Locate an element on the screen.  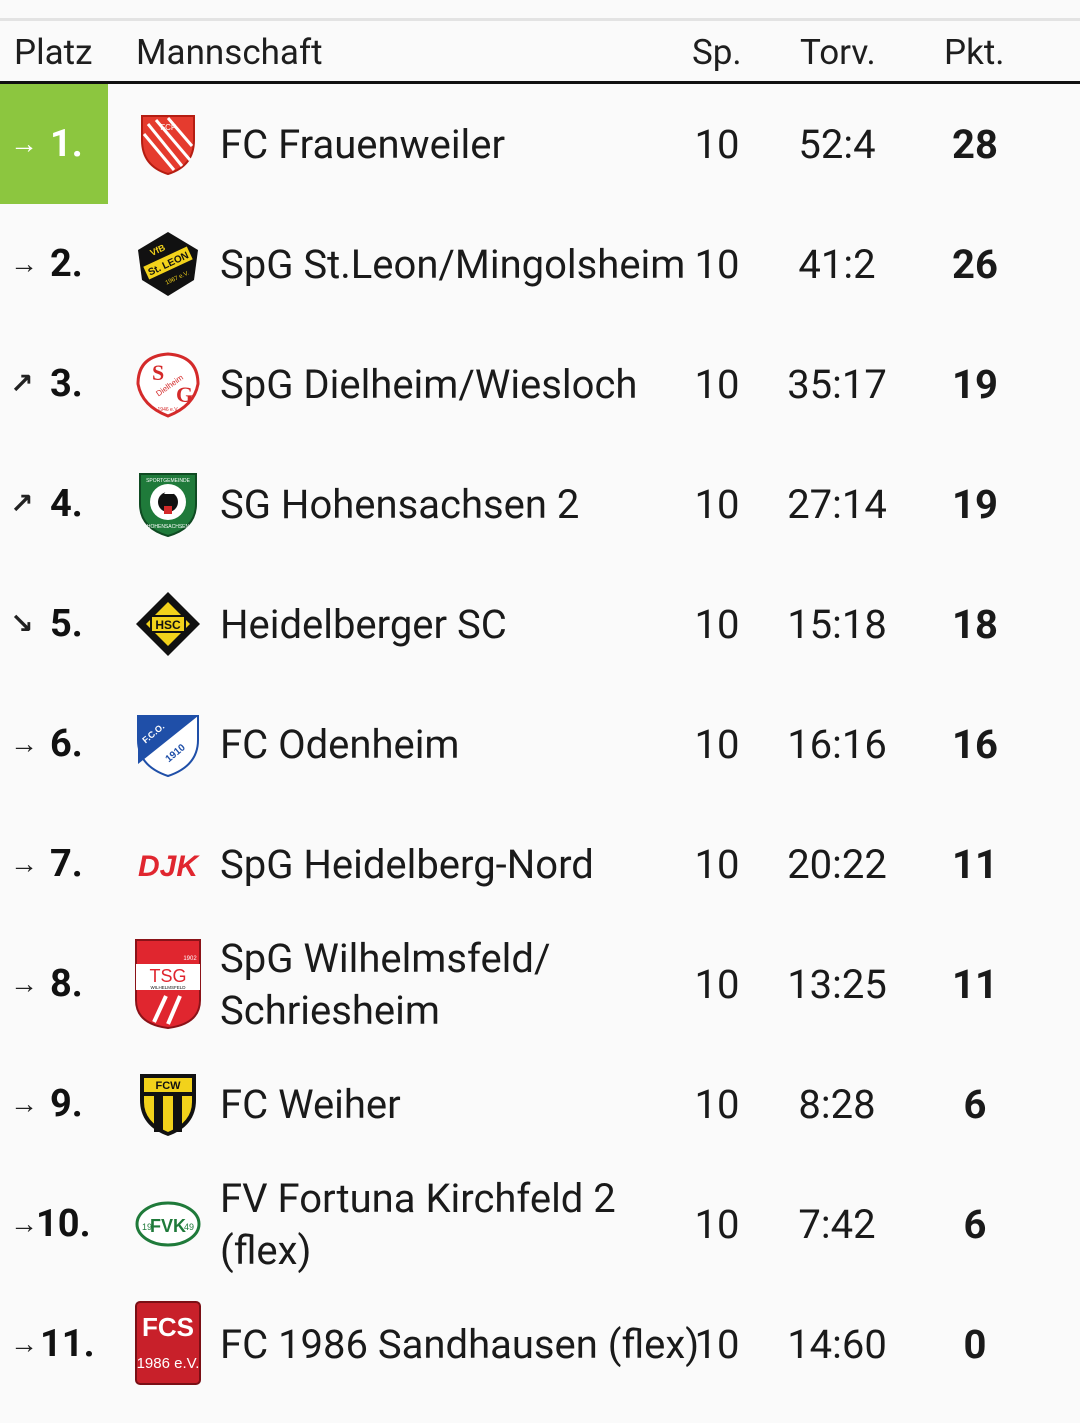
rank-cell: ↗ 3. is located at coordinates (54, 384).